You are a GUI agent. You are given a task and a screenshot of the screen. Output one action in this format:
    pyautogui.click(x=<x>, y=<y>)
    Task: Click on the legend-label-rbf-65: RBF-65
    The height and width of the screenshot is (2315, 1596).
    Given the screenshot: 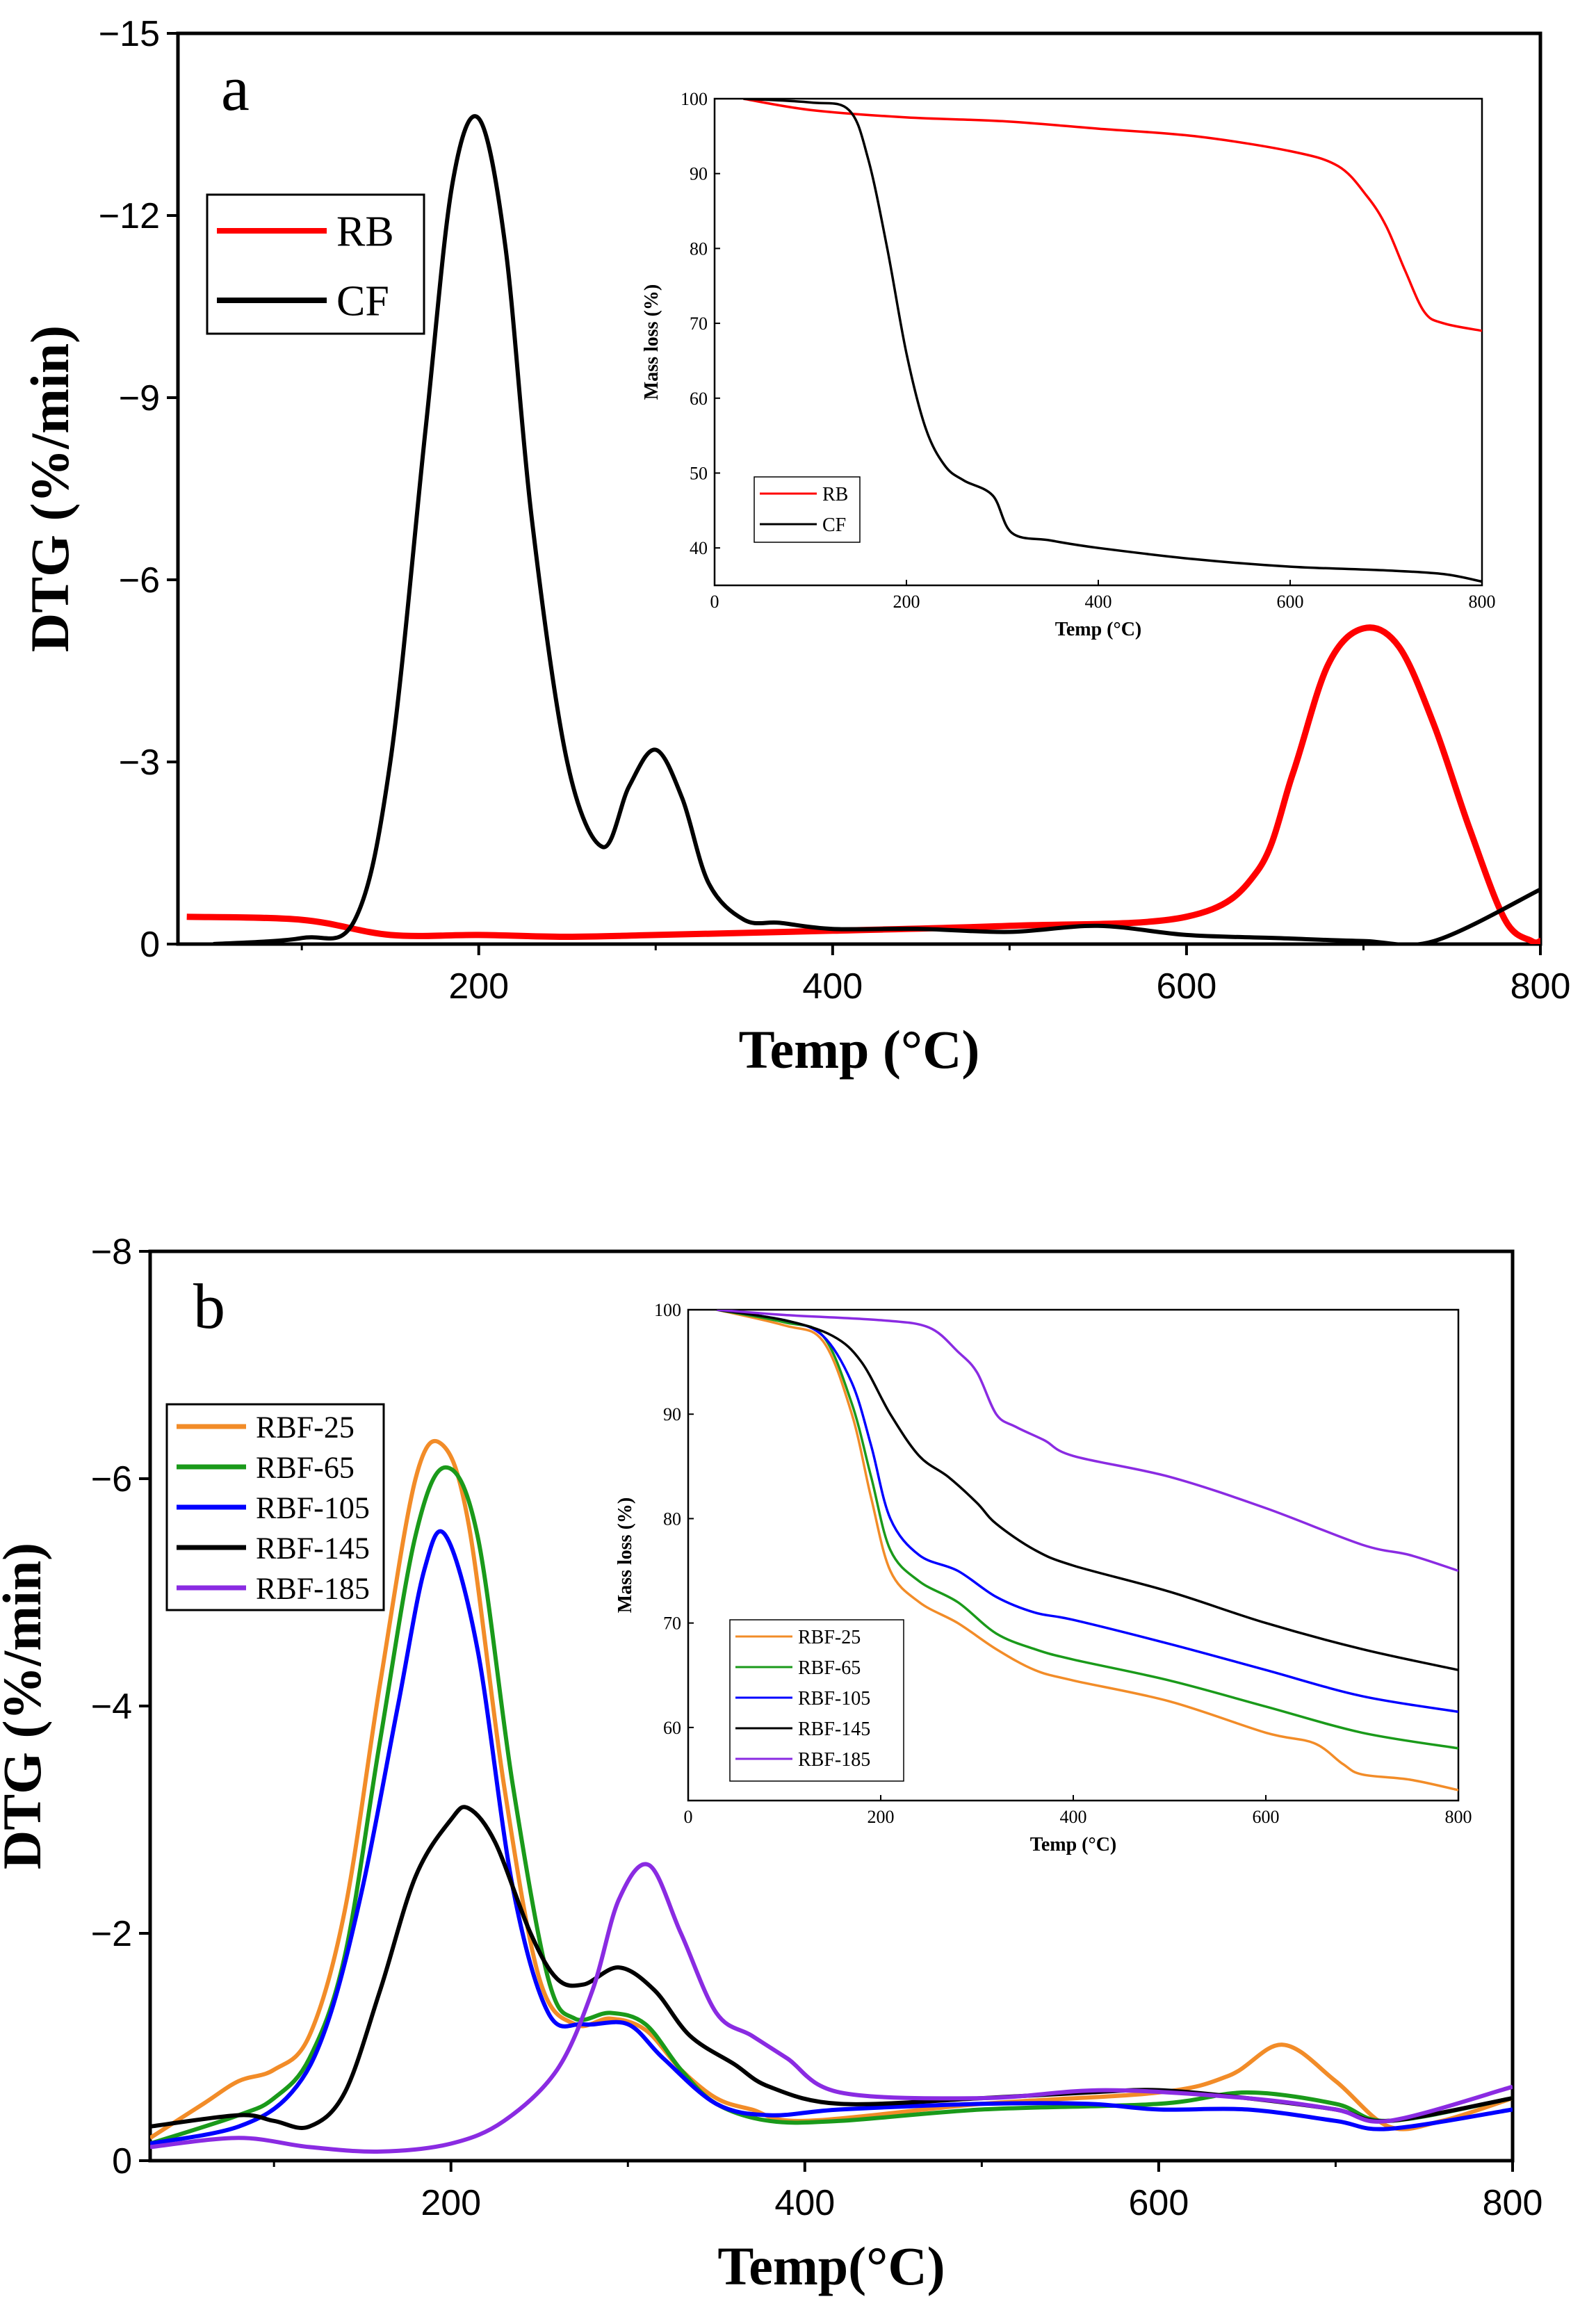 What is the action you would take?
    pyautogui.click(x=305, y=1467)
    